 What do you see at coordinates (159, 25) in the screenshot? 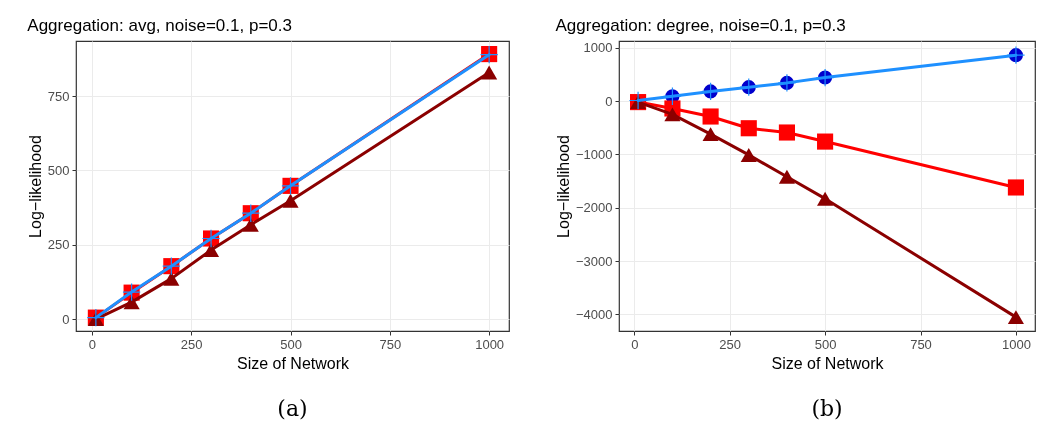
I see `chart-title: Aggregation: avg, noise=0.1, p=0.3` at bounding box center [159, 25].